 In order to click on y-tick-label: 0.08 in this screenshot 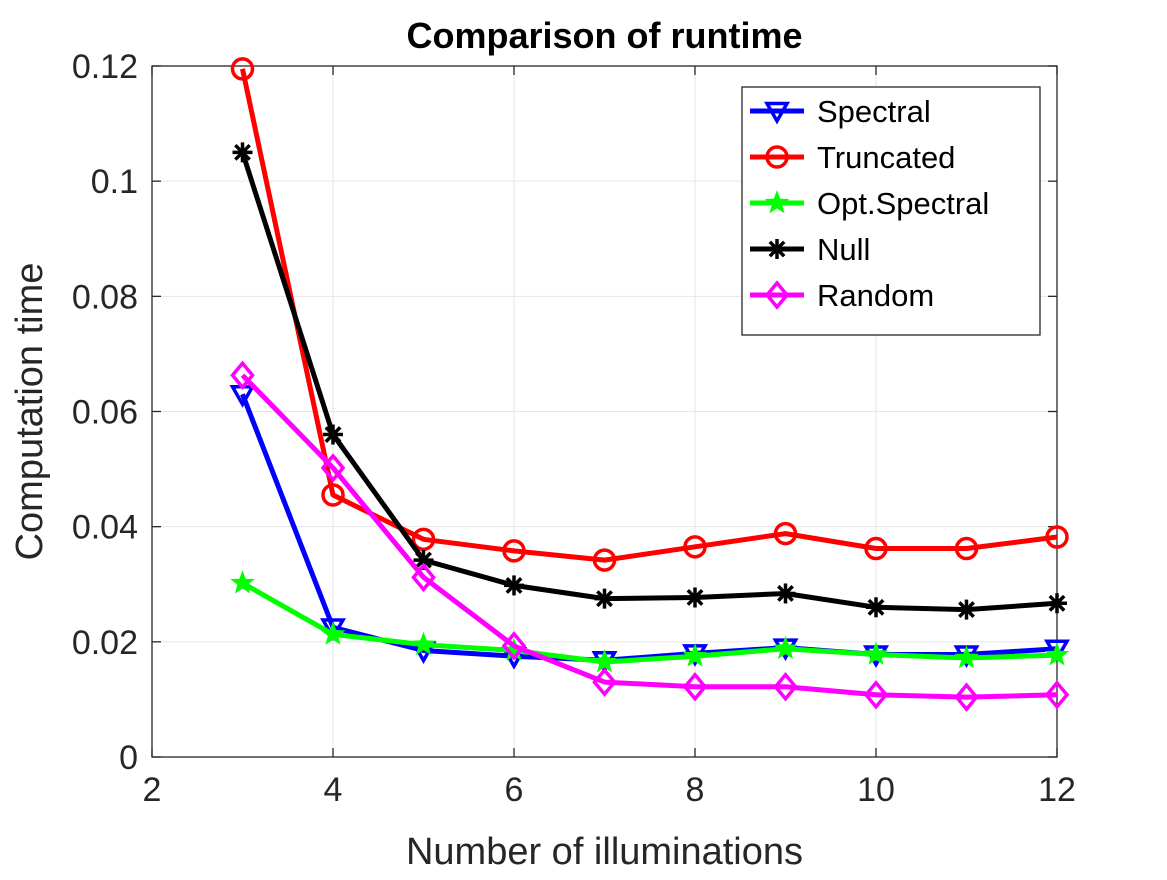, I will do `click(105, 297)`.